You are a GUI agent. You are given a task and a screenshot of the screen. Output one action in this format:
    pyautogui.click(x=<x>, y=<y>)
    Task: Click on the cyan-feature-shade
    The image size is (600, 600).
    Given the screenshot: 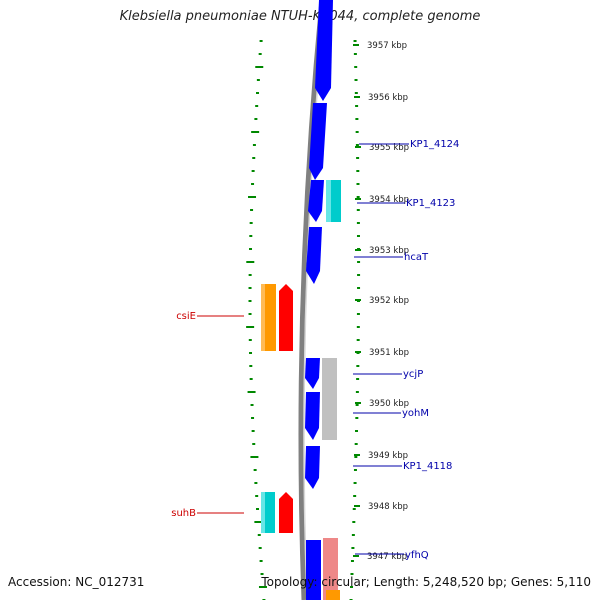 What is the action you would take?
    pyautogui.click(x=328, y=201)
    